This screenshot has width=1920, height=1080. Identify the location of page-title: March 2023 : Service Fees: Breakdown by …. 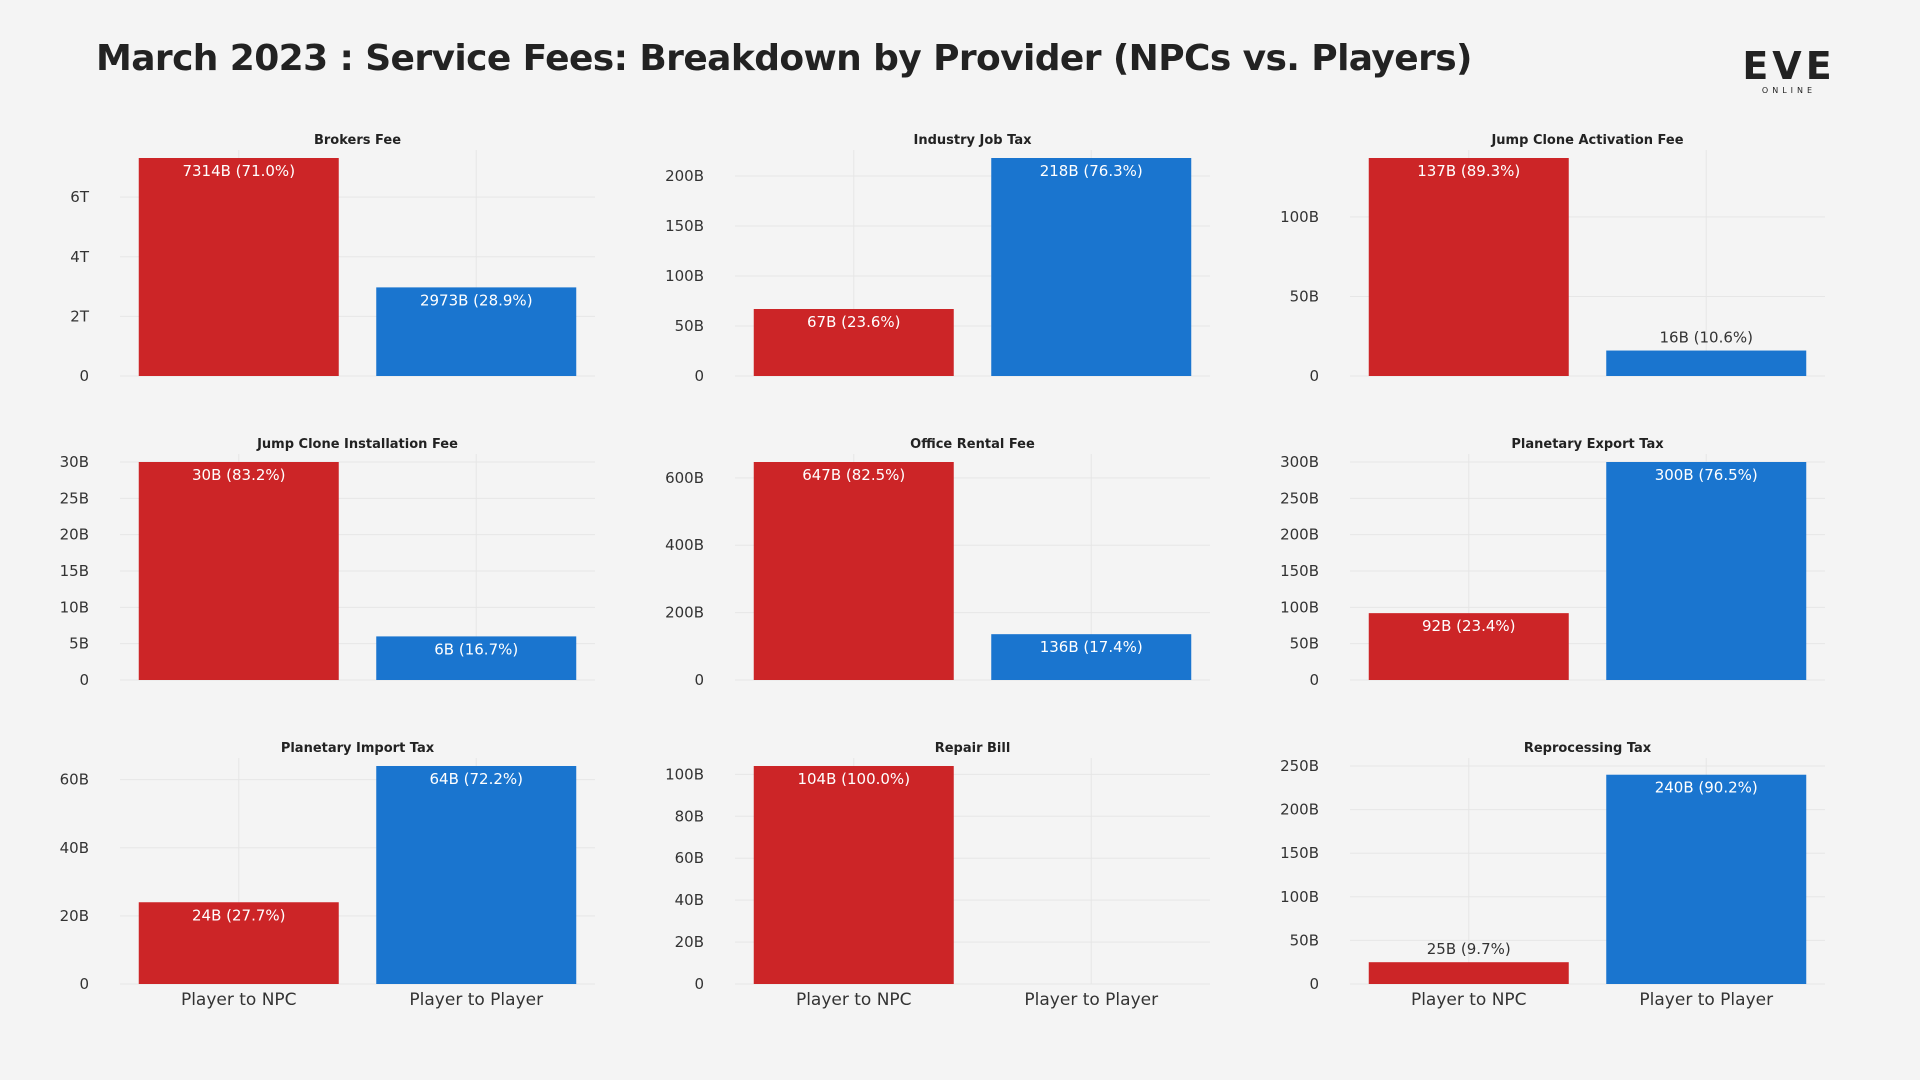
(784, 58).